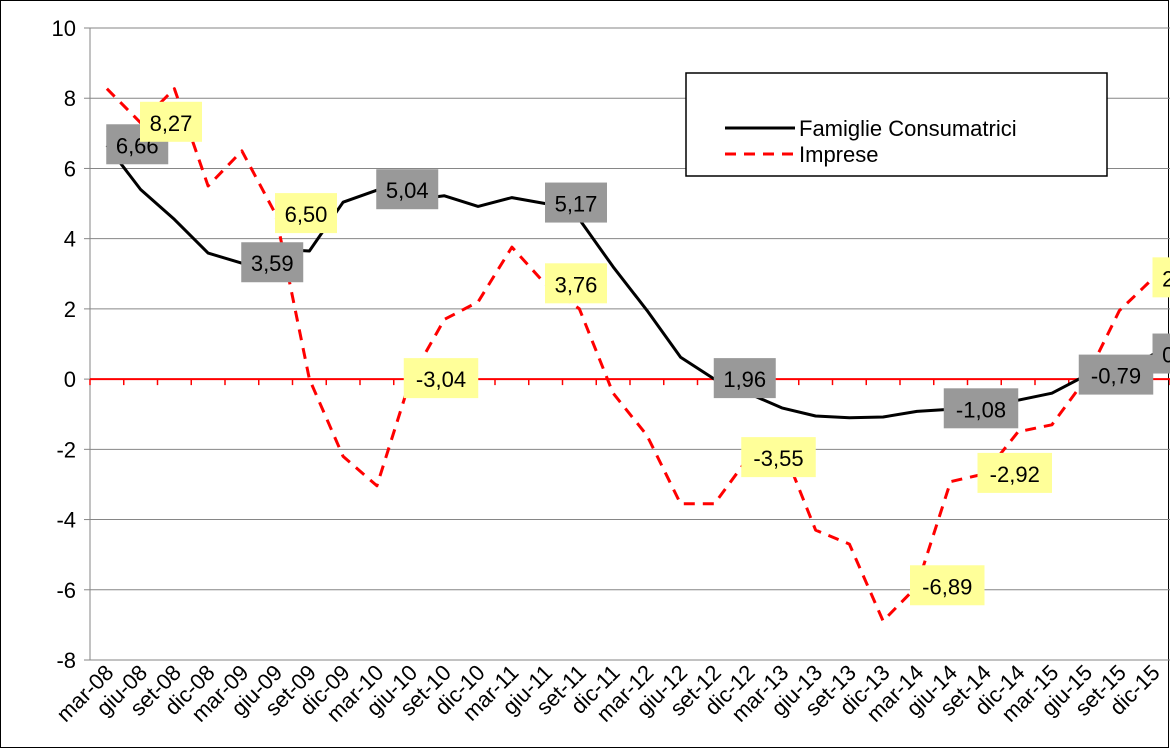 This screenshot has width=1171, height=750. I want to click on legend-box, so click(896, 124).